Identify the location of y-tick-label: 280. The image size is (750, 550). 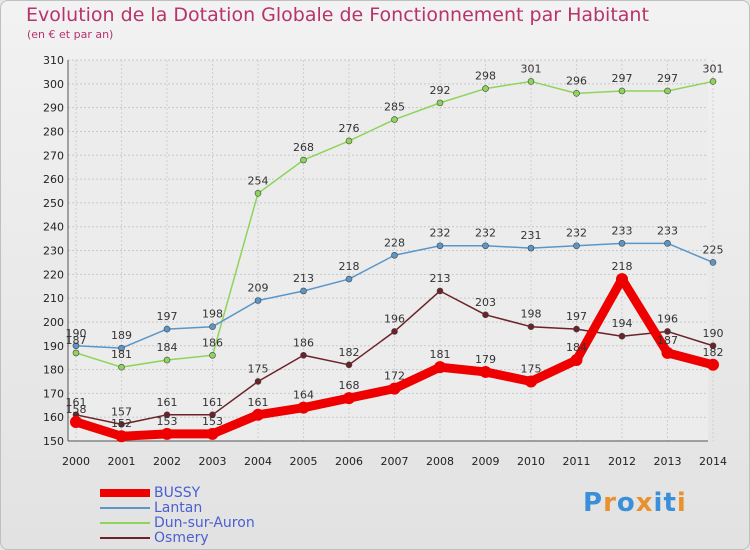
(53, 131).